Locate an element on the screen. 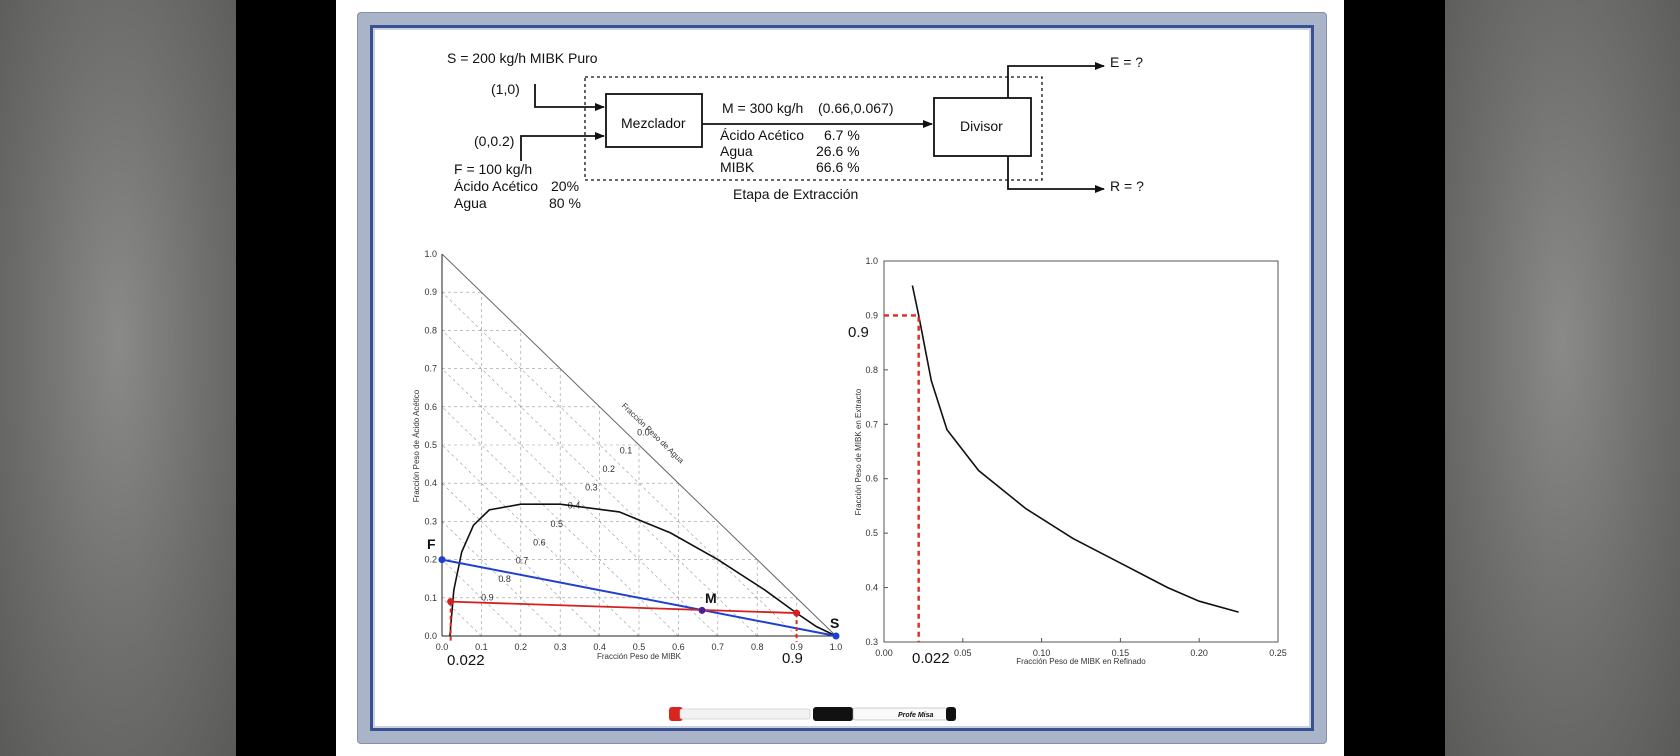 The image size is (1680, 756). mix-water-pct: 26.6 % is located at coordinates (838, 151).